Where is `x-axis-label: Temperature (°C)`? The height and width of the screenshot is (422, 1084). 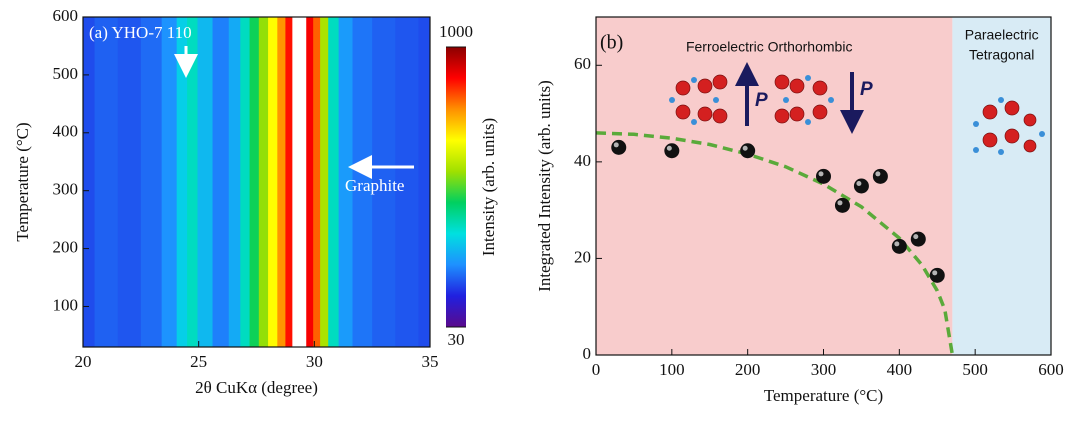
x-axis-label: Temperature (°C) is located at coordinates (823, 395).